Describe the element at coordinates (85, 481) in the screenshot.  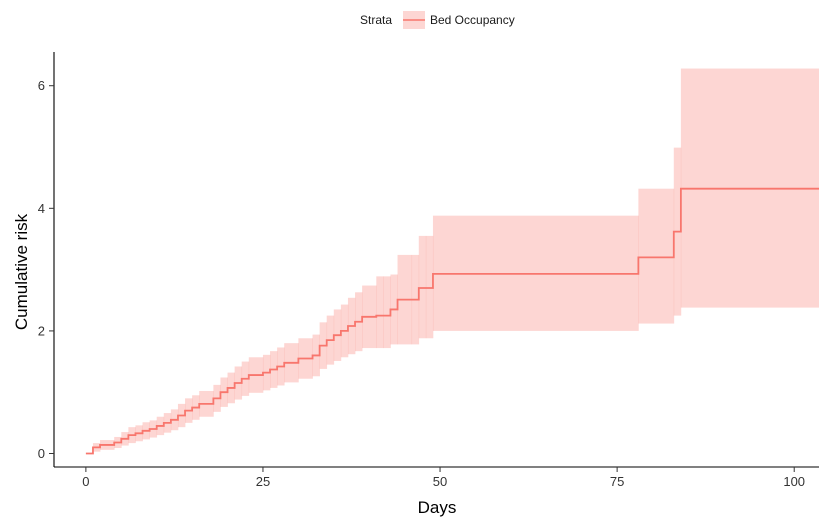
I see `x-tick-label: 0` at that location.